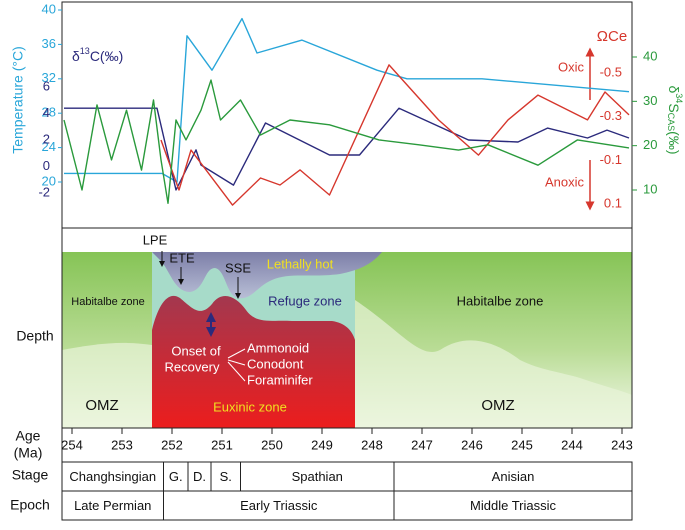 This screenshot has height=530, width=685. What do you see at coordinates (650, 188) in the screenshot?
I see `y-tick-label: 10` at bounding box center [650, 188].